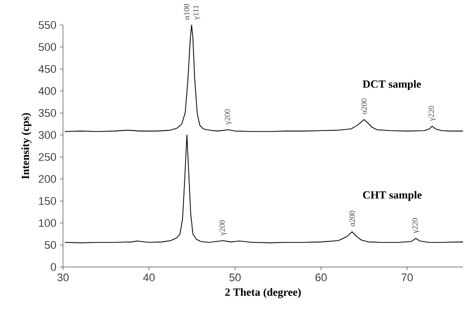  I want to click on y-tick-label: 50, so click(50, 245).